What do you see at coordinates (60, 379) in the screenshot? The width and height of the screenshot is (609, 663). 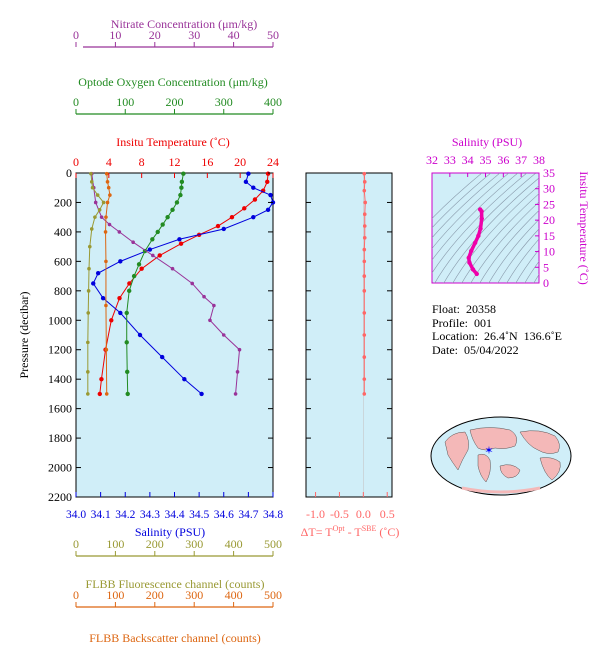 I see `pressure-tick-label: 1400` at bounding box center [60, 379].